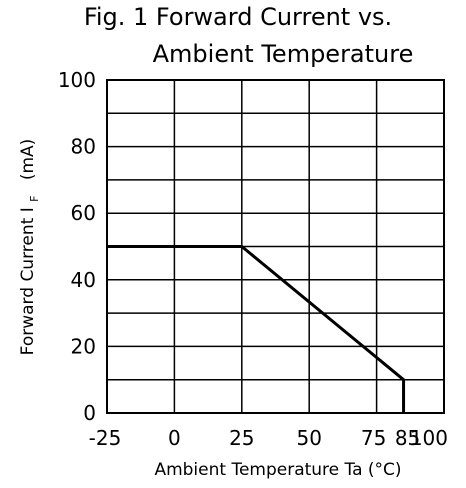 This screenshot has height=488, width=466. What do you see at coordinates (429, 438) in the screenshot?
I see `x-tick-label: 100` at bounding box center [429, 438].